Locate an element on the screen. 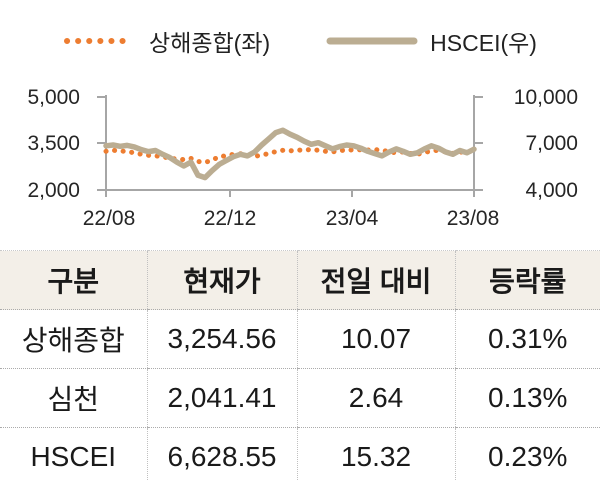 This screenshot has height=480, width=600. current-price: 3,254.56 is located at coordinates (221, 339).